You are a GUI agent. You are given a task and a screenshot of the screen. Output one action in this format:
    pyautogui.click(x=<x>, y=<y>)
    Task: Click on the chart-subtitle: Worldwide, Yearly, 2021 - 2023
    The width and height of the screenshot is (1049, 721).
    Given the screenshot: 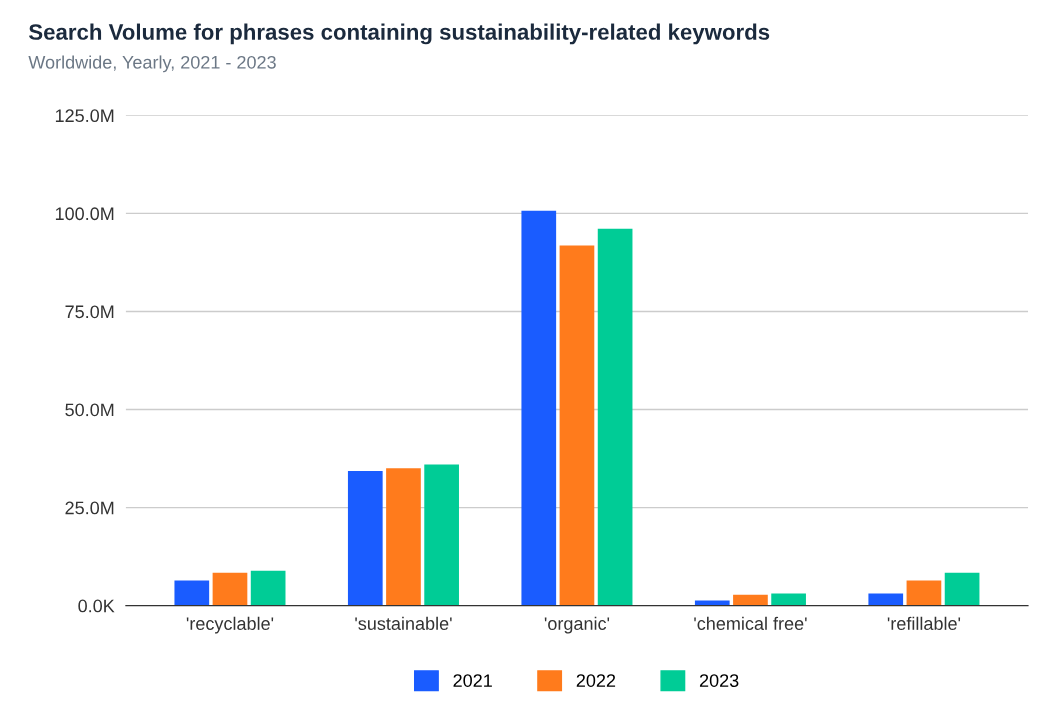 What is the action you would take?
    pyautogui.click(x=152, y=64)
    